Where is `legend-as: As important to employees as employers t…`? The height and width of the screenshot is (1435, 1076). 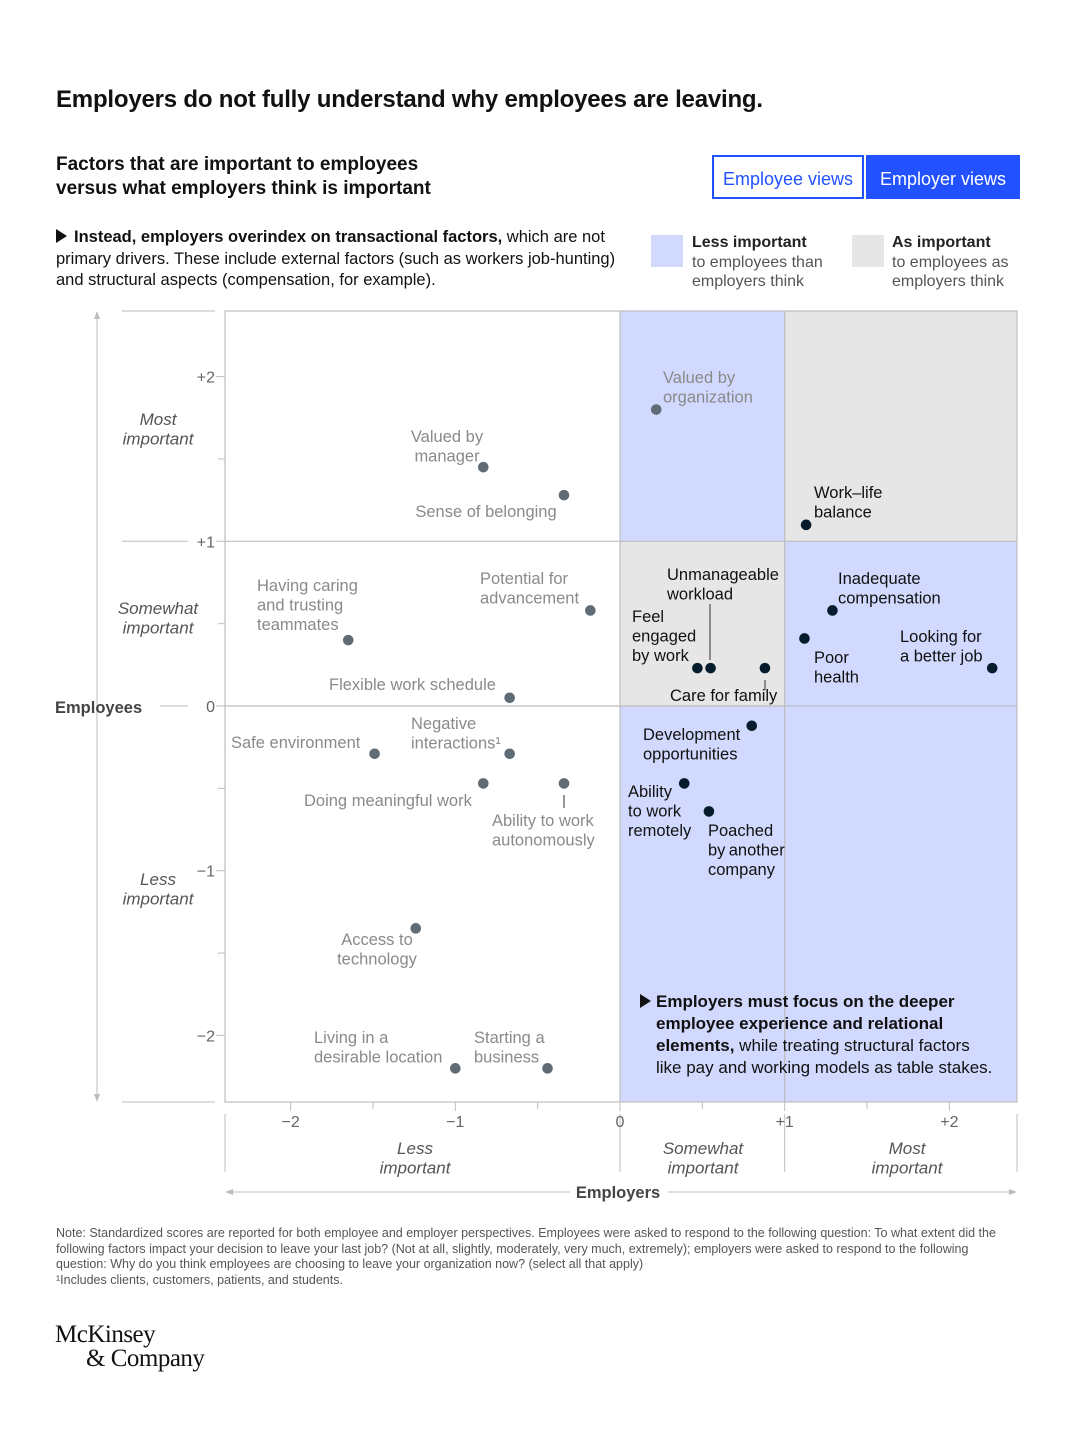
legend-as: As important to employees as employers t… is located at coordinates (957, 262).